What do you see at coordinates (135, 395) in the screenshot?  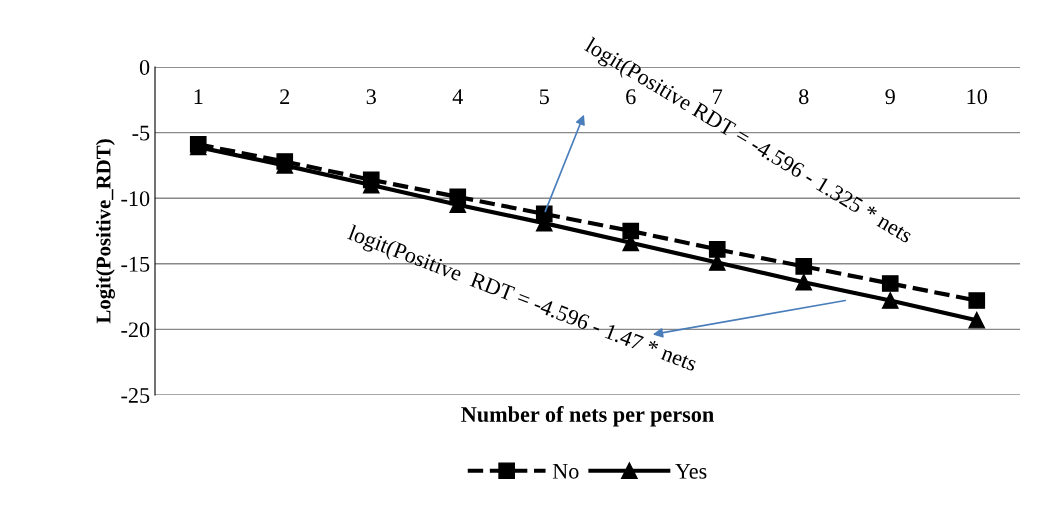 I see `y-tick-label: -25` at bounding box center [135, 395].